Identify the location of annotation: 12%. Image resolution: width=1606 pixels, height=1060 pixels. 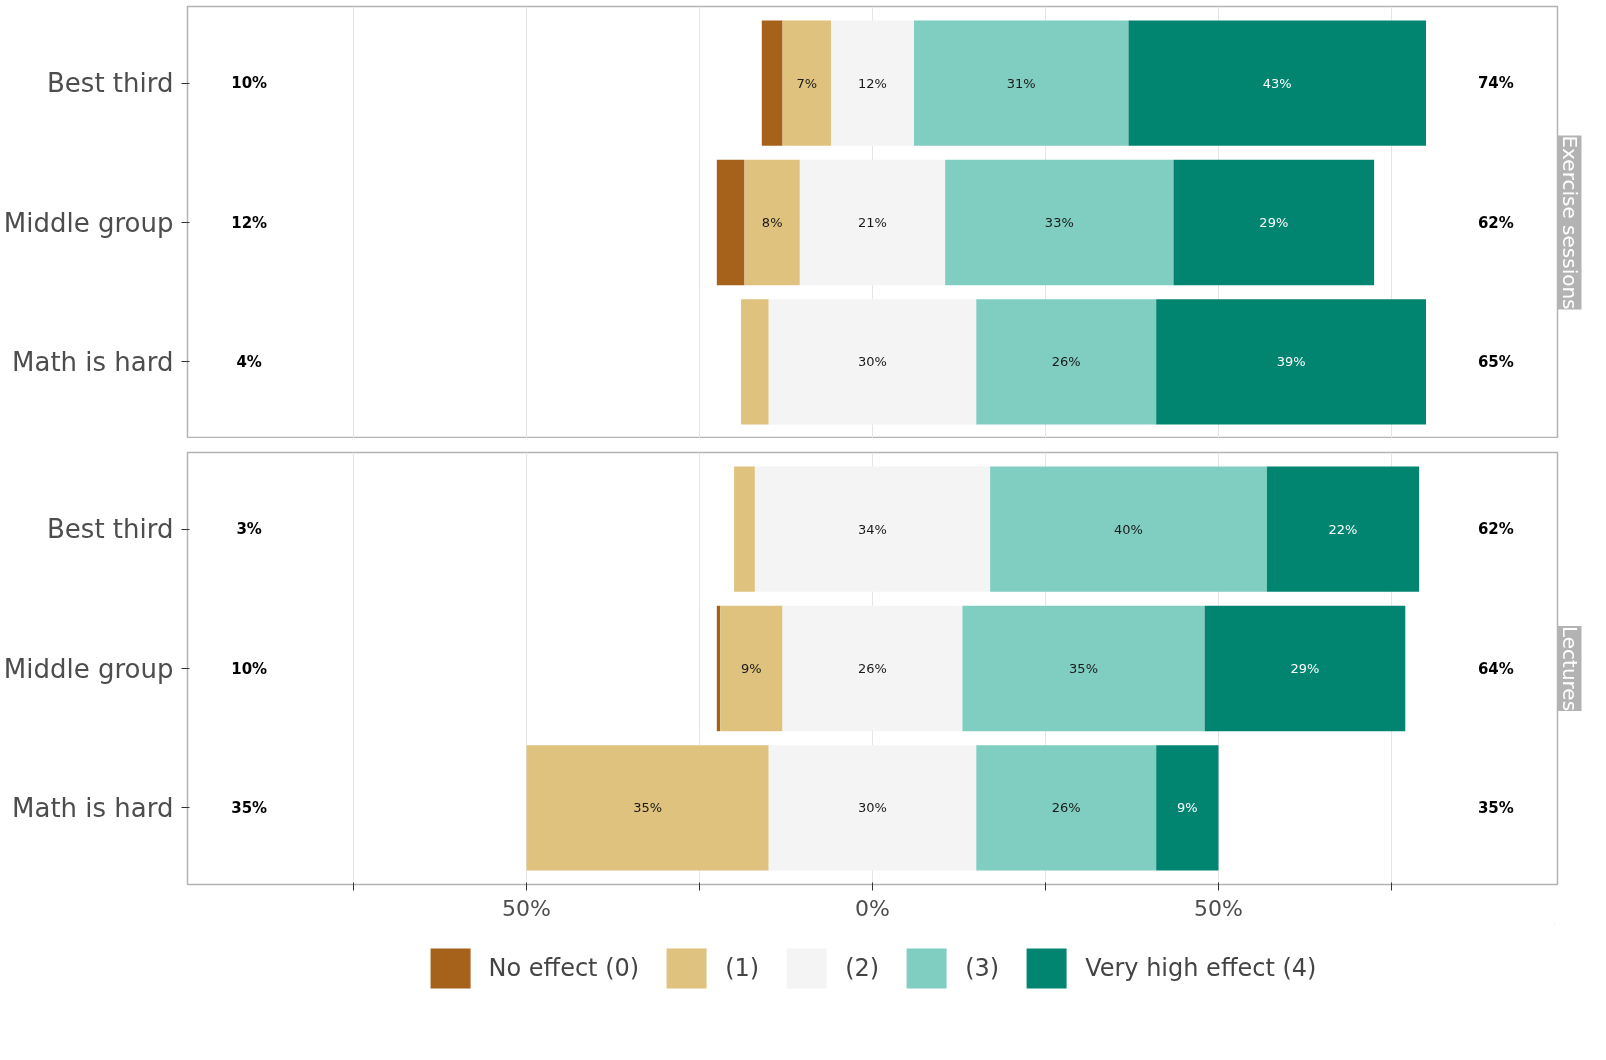
(249, 222).